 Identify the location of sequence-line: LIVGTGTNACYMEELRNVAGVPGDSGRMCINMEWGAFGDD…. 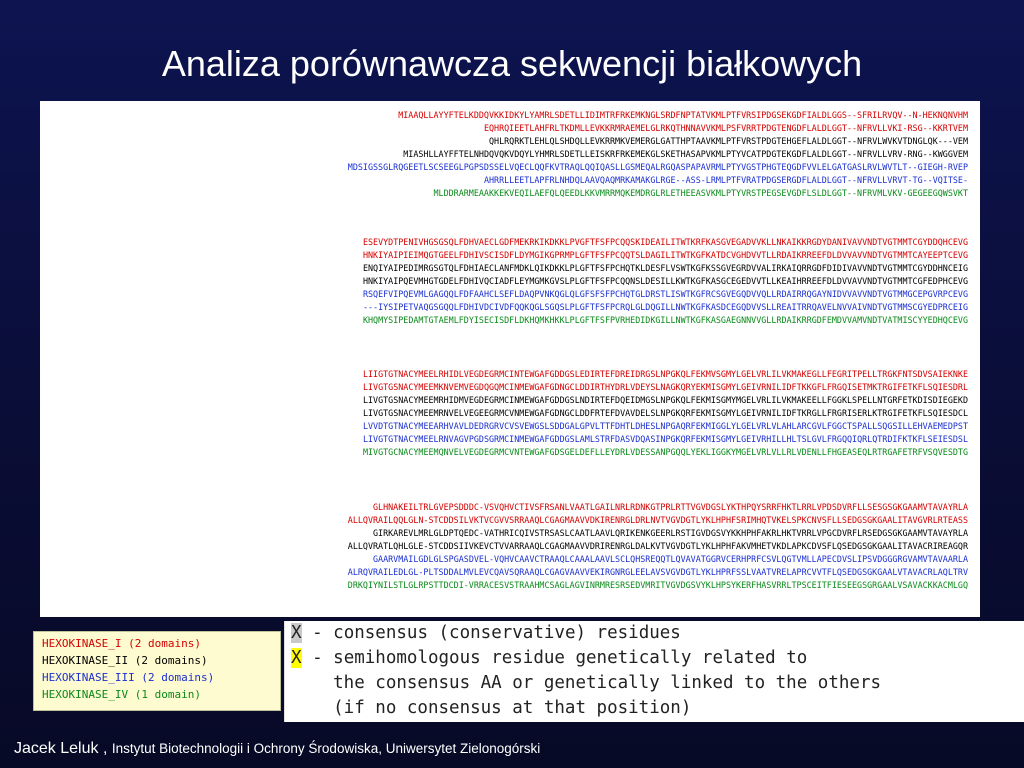
(665, 439).